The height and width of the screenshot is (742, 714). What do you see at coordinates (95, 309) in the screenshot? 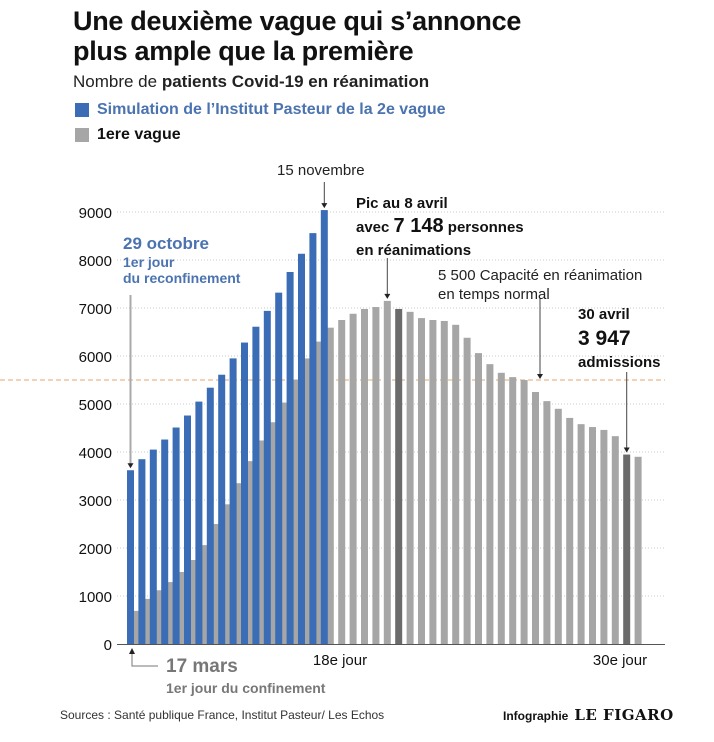
I see `y-tick-label: 7000` at bounding box center [95, 309].